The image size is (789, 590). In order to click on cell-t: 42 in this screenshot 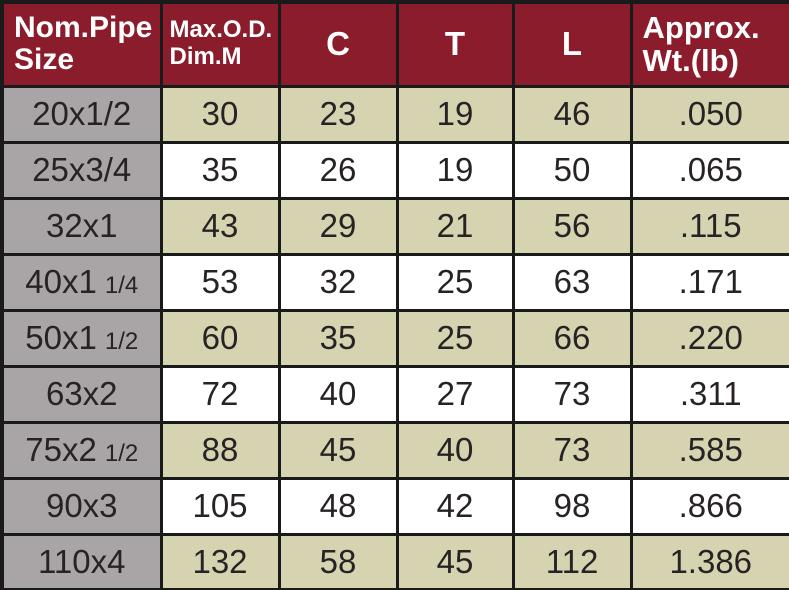, I will do `click(455, 506)`.